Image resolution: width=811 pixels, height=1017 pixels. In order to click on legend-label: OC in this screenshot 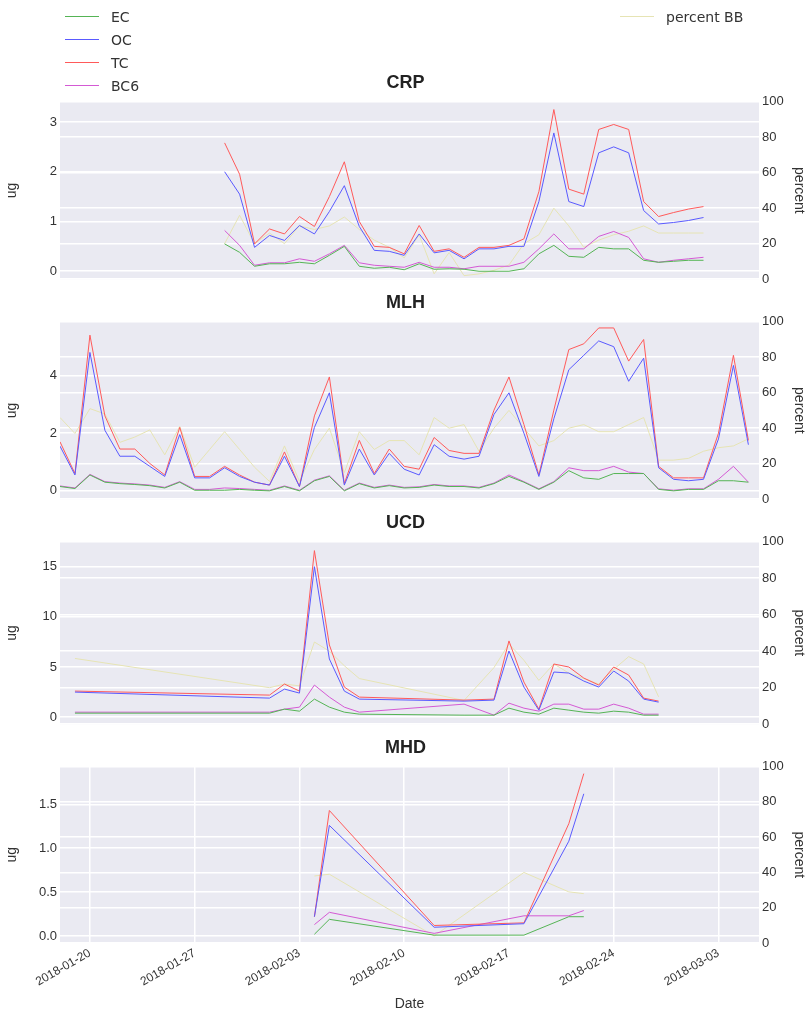, I will do `click(121, 39)`.